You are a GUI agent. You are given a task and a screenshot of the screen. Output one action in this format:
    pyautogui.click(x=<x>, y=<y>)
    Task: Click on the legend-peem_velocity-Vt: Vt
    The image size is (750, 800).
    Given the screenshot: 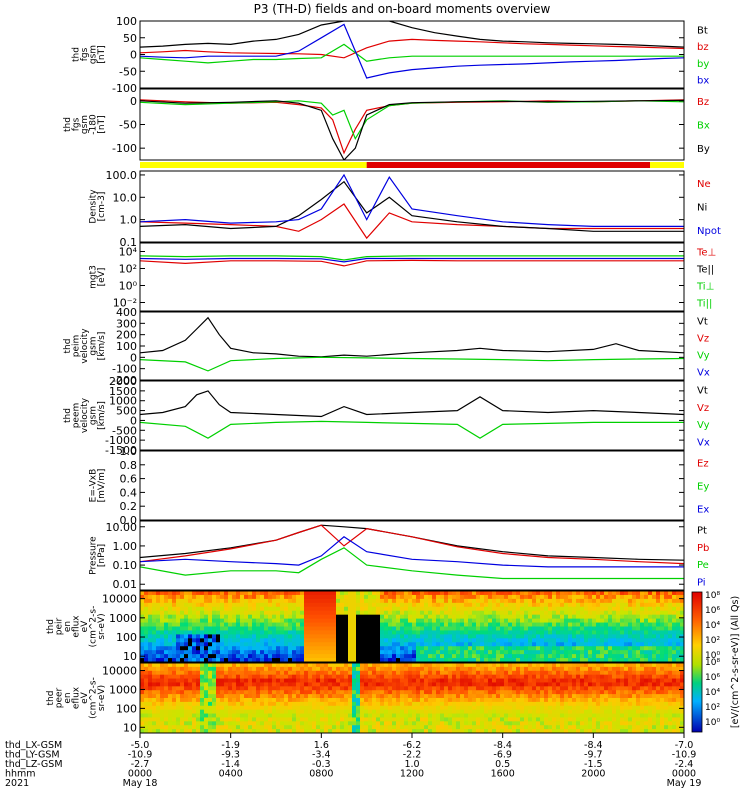 What is the action you would take?
    pyautogui.click(x=702, y=391)
    